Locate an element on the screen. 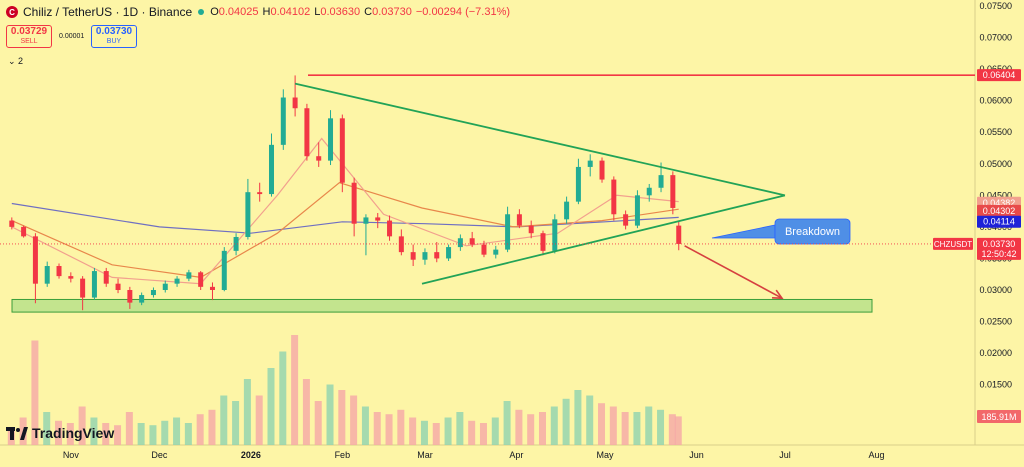 This screenshot has width=1024, height=467. support-zone is located at coordinates (442, 305).